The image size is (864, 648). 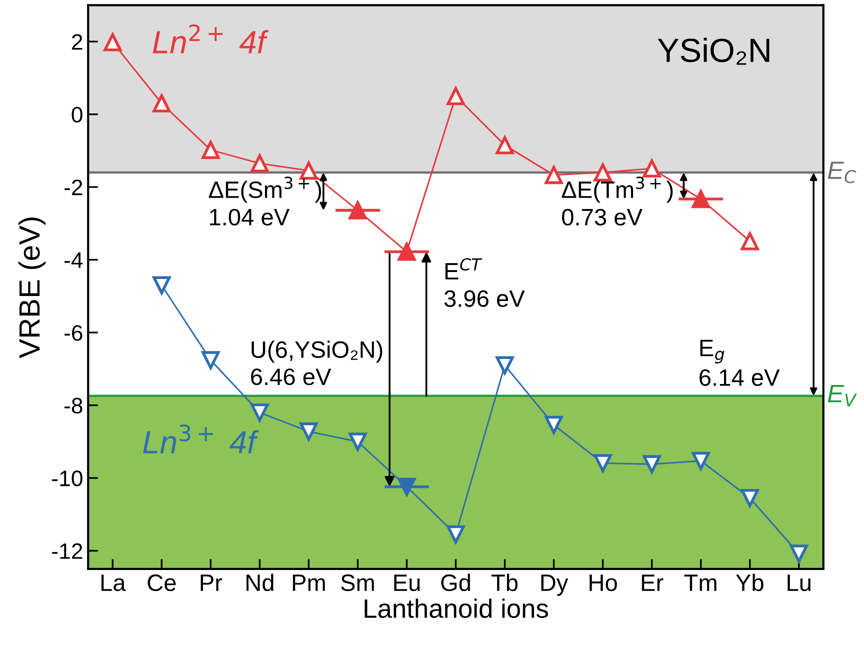 I want to click on annotation: E$^{CT}$ 3.96 eV, so click(x=484, y=282).